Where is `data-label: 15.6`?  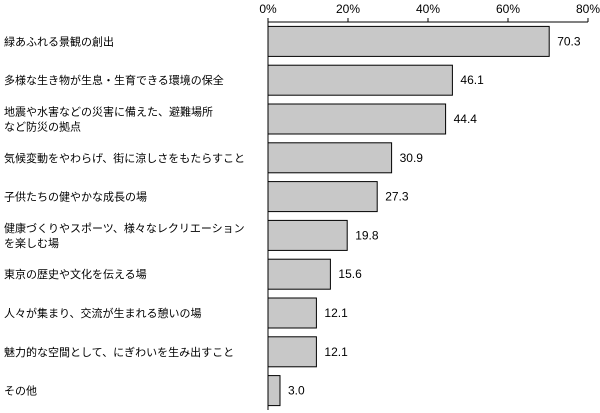
data-label: 15.6 is located at coordinates (350, 274).